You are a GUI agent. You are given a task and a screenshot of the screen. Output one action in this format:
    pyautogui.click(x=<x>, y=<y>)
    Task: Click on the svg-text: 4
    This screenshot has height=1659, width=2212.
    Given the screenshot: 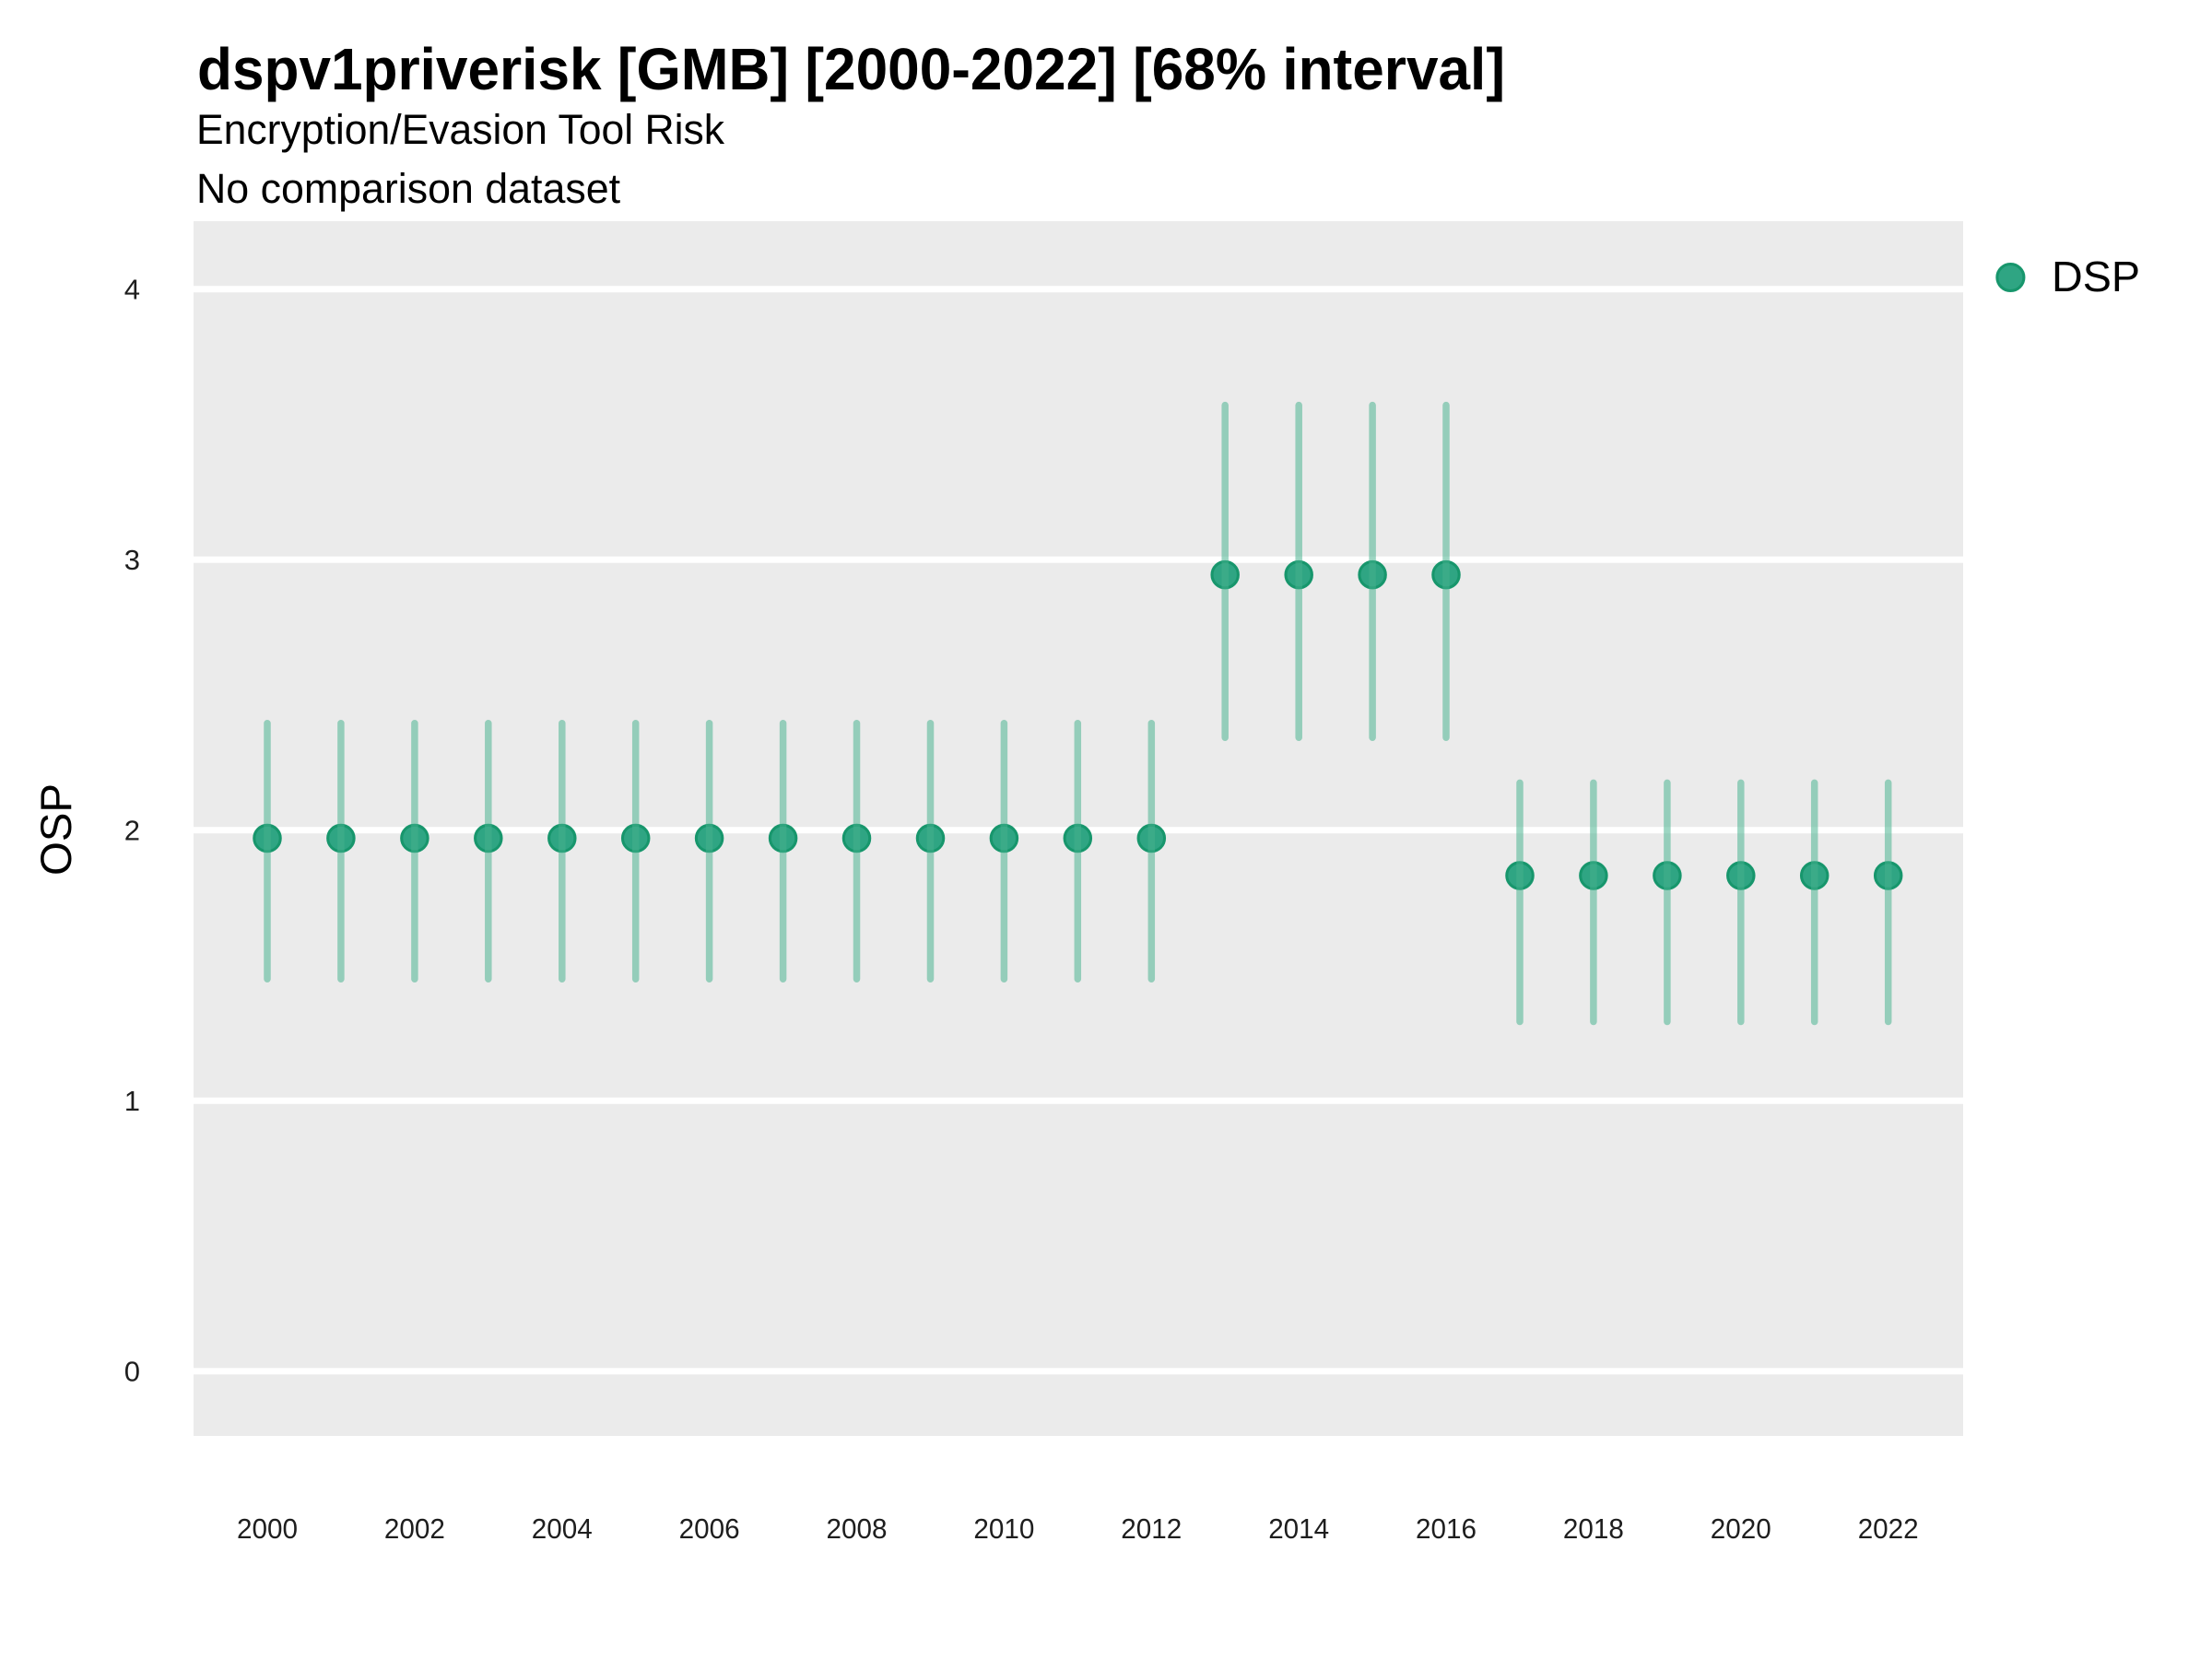 What is the action you would take?
    pyautogui.click(x=132, y=290)
    